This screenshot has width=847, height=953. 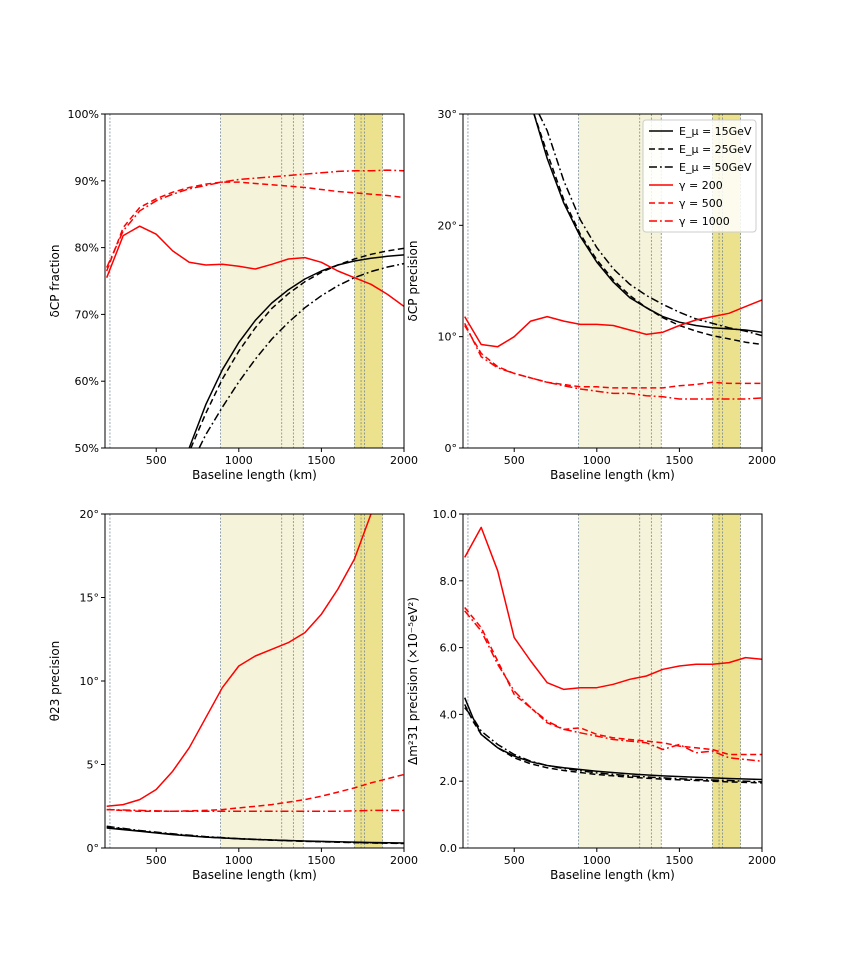 I want to click on legend-label: E_μ = 25GeV, so click(x=715, y=149).